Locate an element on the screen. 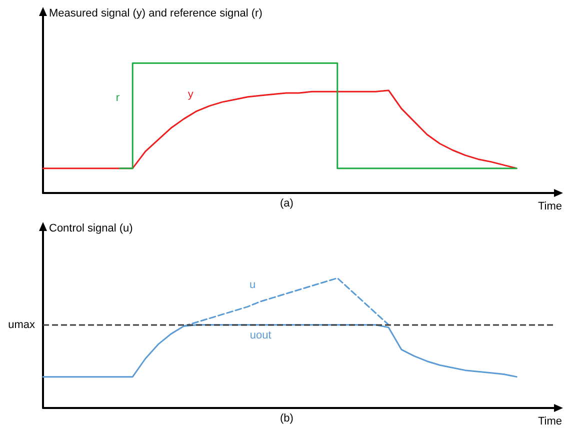 This screenshot has height=430, width=565. series-label: r is located at coordinates (118, 98).